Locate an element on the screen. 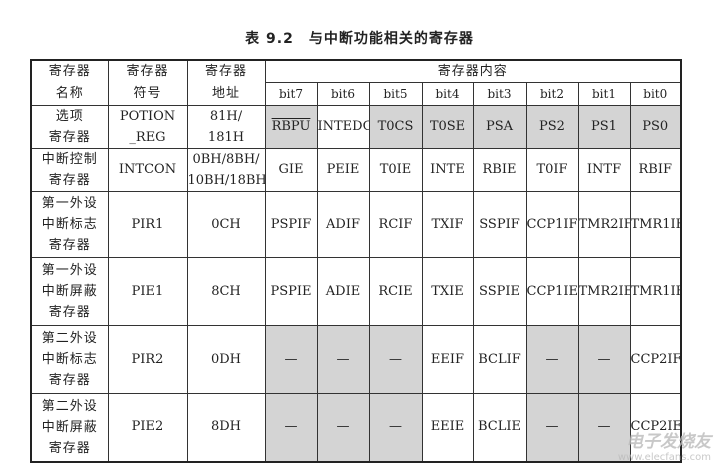 This screenshot has height=469, width=719. register-name: 第二外设中断标志寄存器 is located at coordinates (69, 359).